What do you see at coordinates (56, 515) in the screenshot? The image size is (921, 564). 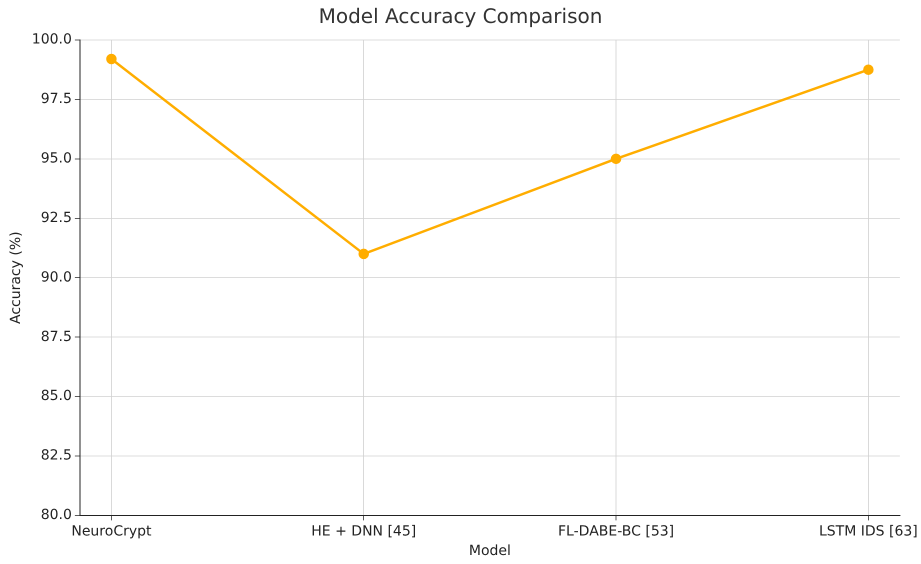 I see `y-tick-label: 80.0` at bounding box center [56, 515].